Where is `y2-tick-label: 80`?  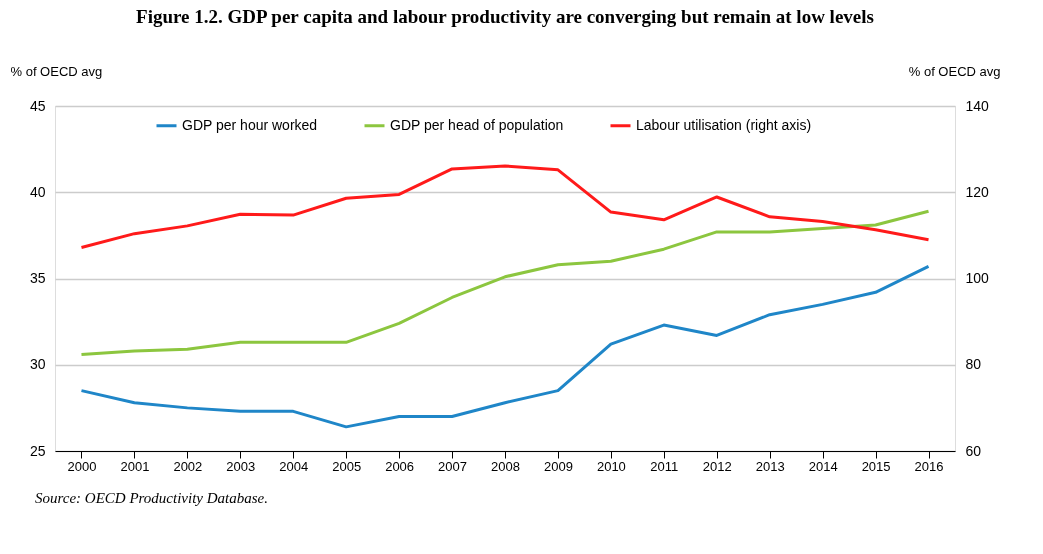
y2-tick-label: 80 is located at coordinates (973, 364).